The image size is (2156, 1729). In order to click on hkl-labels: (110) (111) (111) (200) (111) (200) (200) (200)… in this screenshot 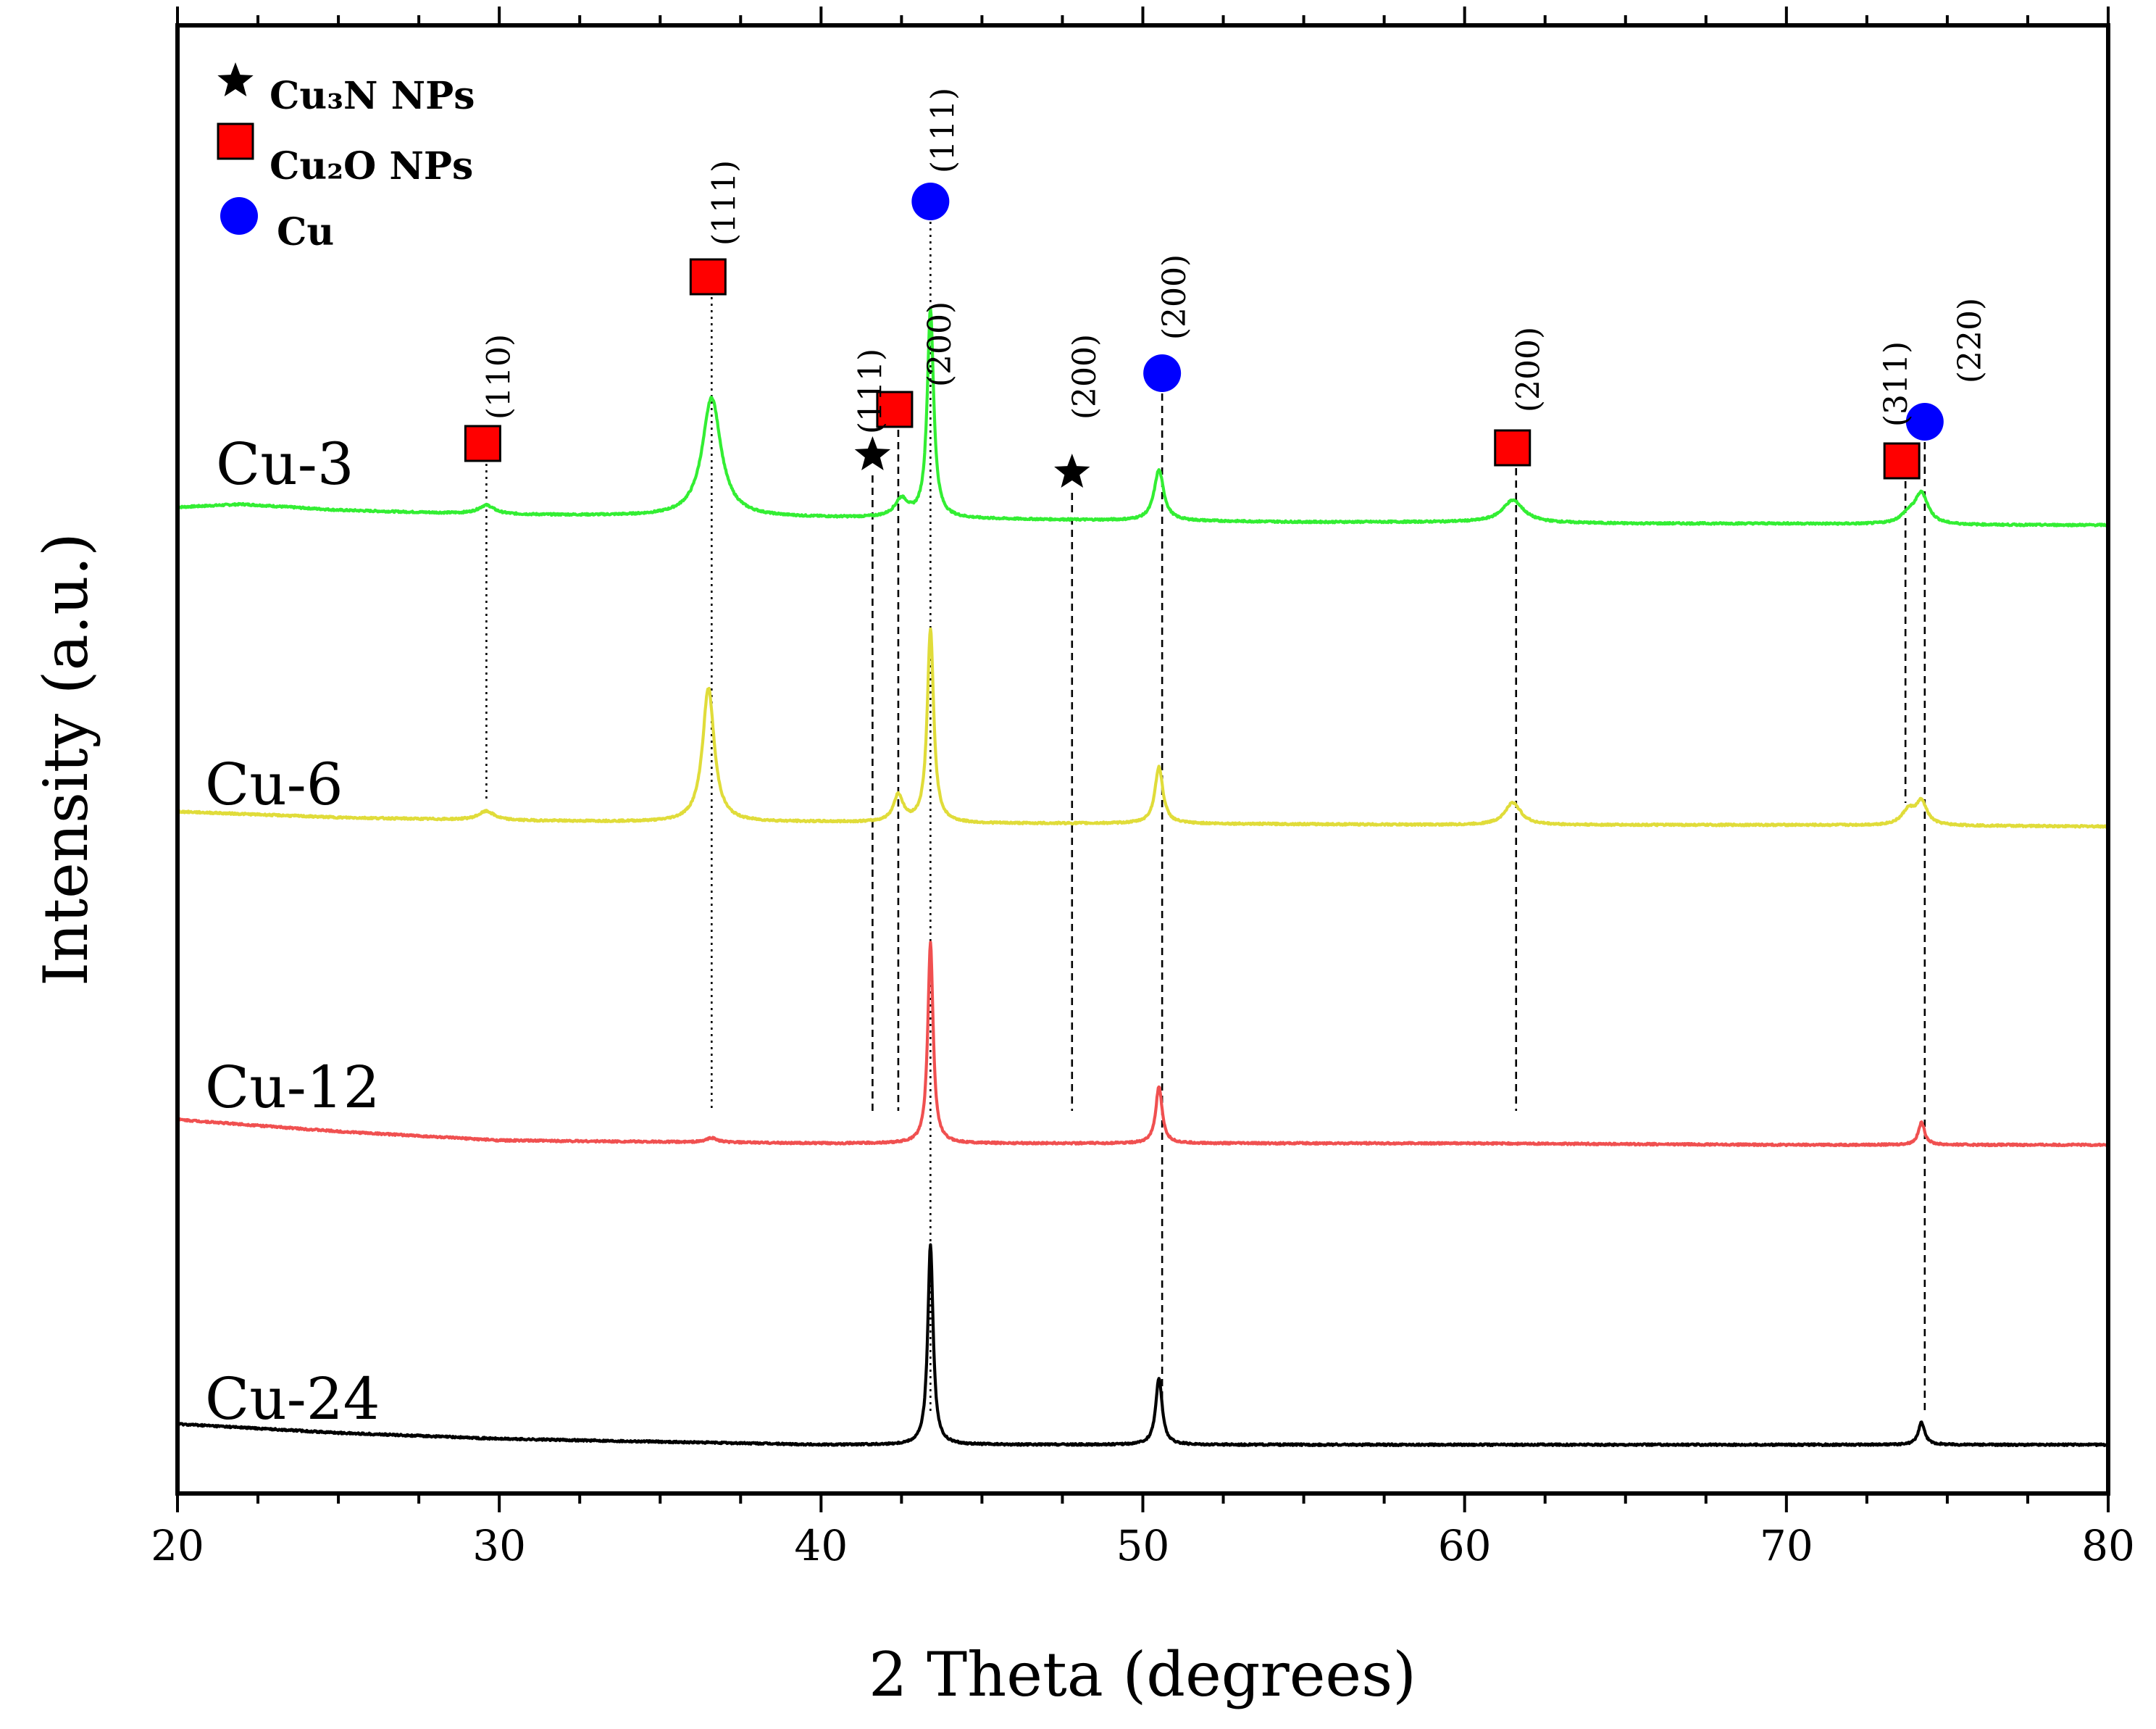, I will do `click(1234, 261)`.